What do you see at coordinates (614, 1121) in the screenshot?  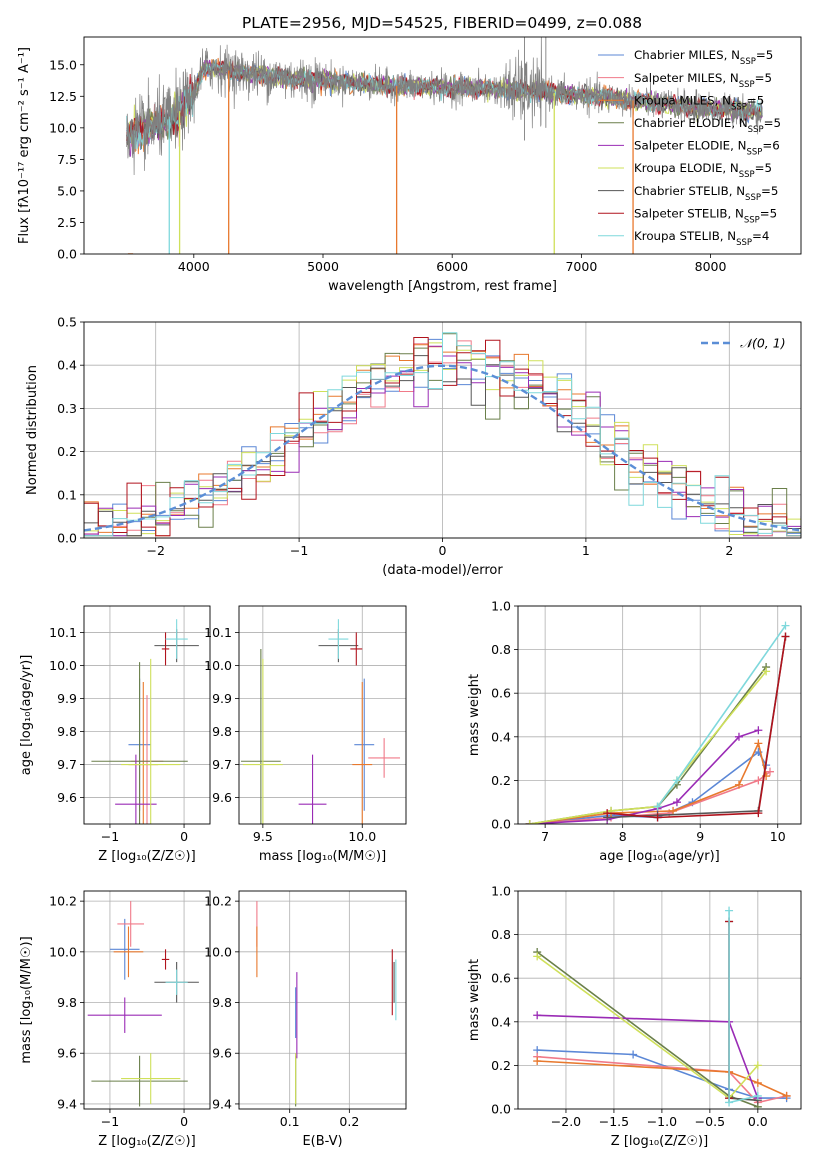 I see `x-tick-label: −1.5` at bounding box center [614, 1121].